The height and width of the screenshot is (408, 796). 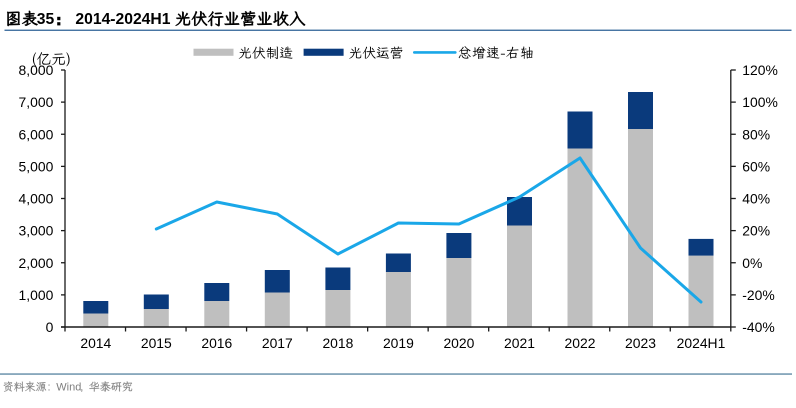 What do you see at coordinates (758, 295) in the screenshot?
I see `svg-text: -20%` at bounding box center [758, 295].